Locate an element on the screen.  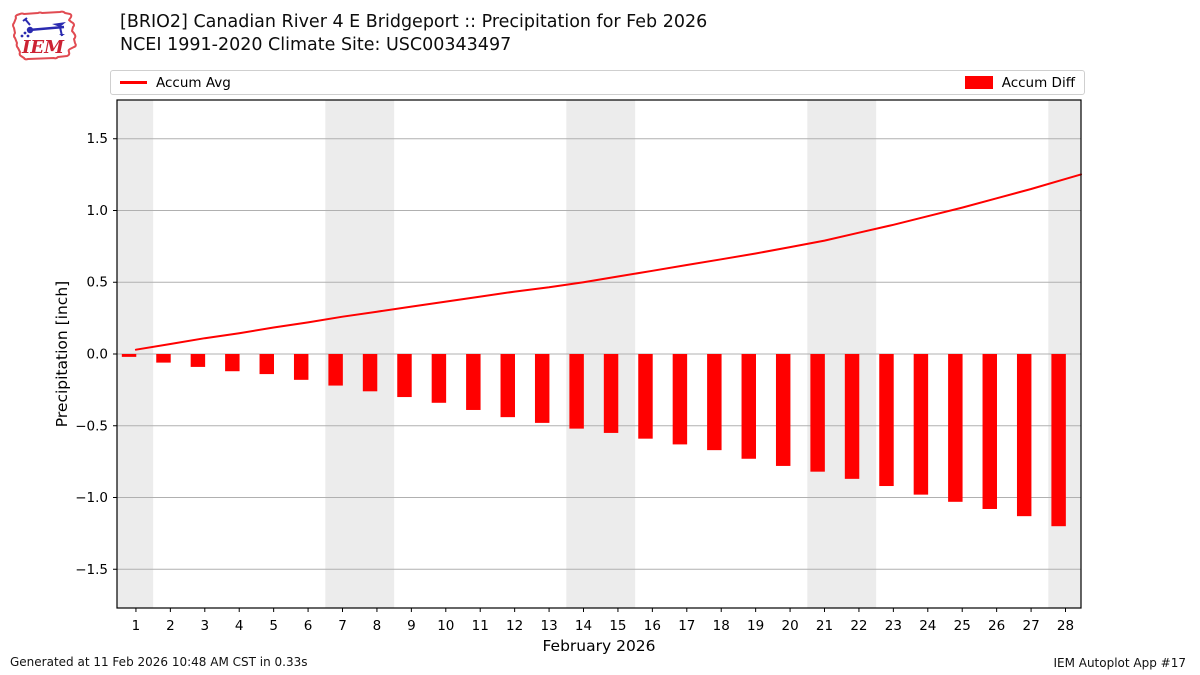
y-tick-label: −1.0 is located at coordinates (91, 498).